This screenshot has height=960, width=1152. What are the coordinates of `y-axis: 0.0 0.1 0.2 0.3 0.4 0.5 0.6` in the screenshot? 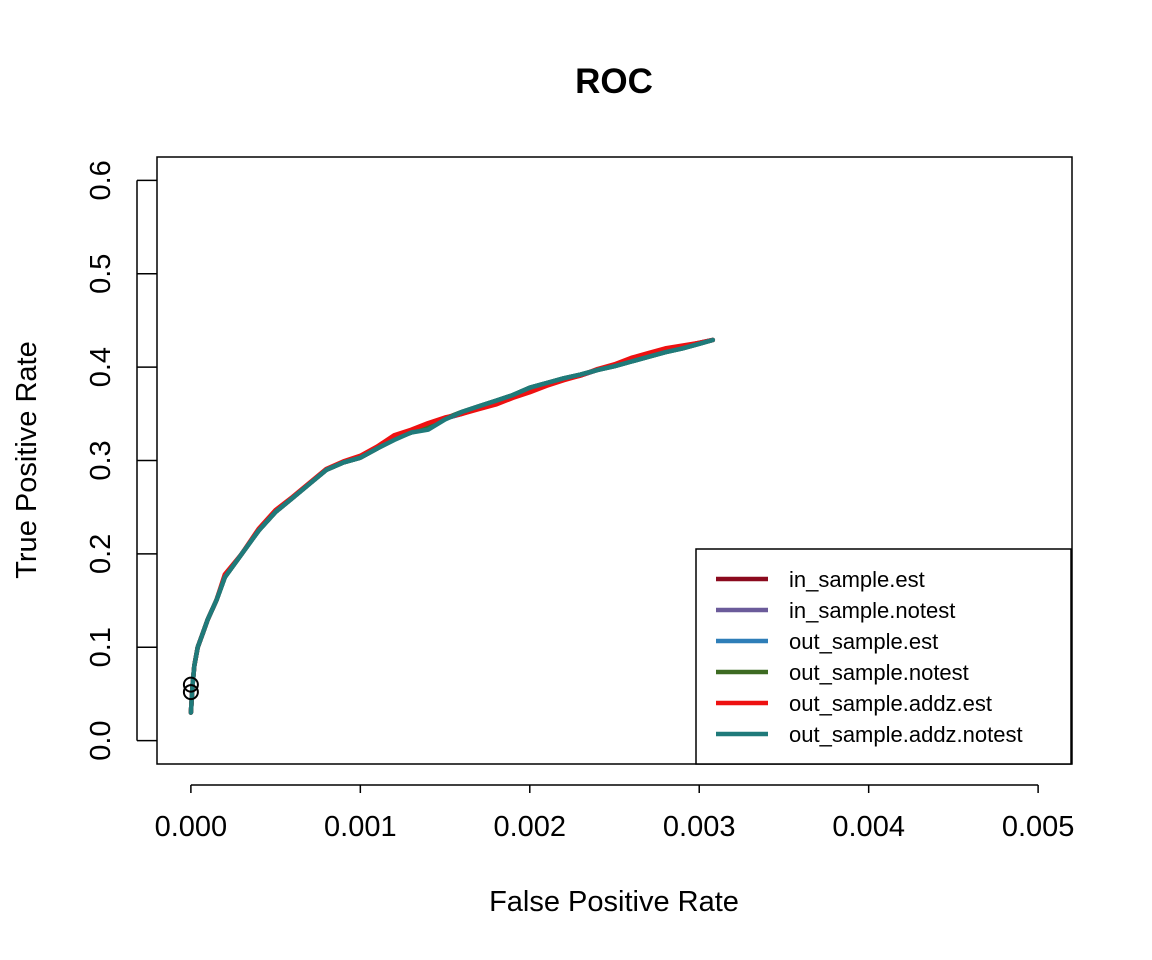 It's located at (121, 460).